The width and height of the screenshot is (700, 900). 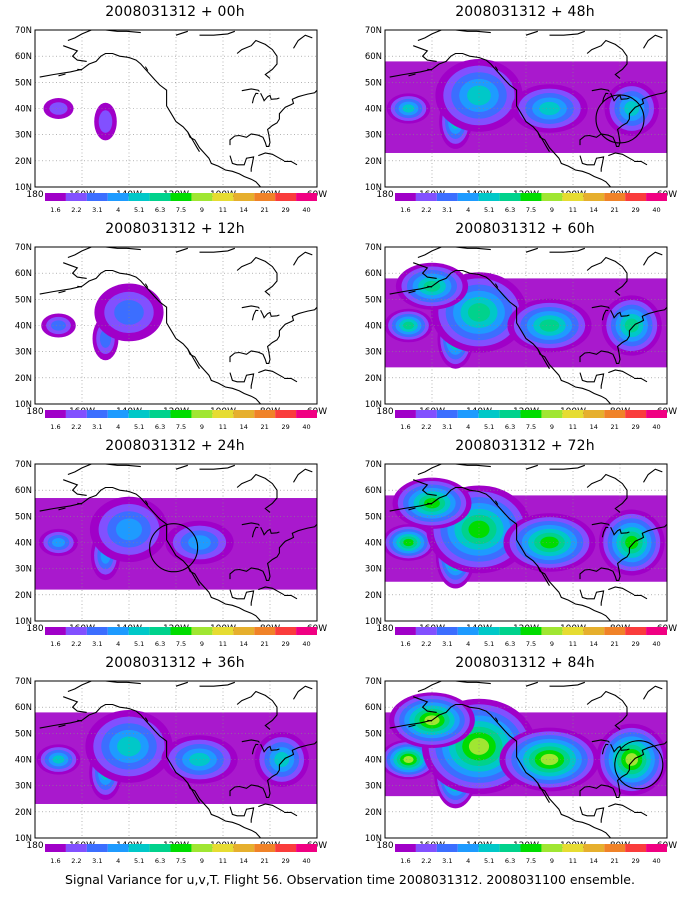 What do you see at coordinates (23, 570) in the screenshot?
I see `lat-label: 30N` at bounding box center [23, 570].